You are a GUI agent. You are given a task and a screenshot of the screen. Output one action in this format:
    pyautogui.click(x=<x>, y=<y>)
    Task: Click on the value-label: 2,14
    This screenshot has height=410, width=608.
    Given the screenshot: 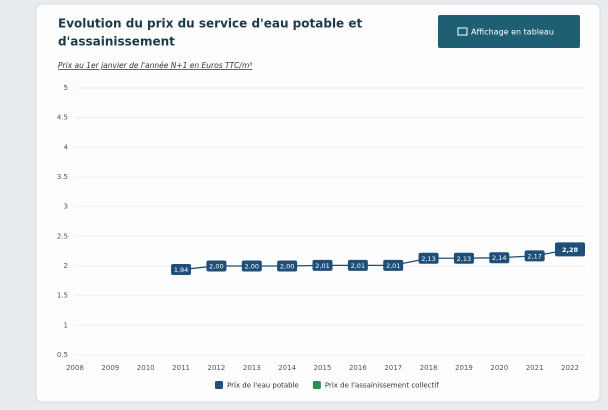 What is the action you would take?
    pyautogui.click(x=499, y=258)
    